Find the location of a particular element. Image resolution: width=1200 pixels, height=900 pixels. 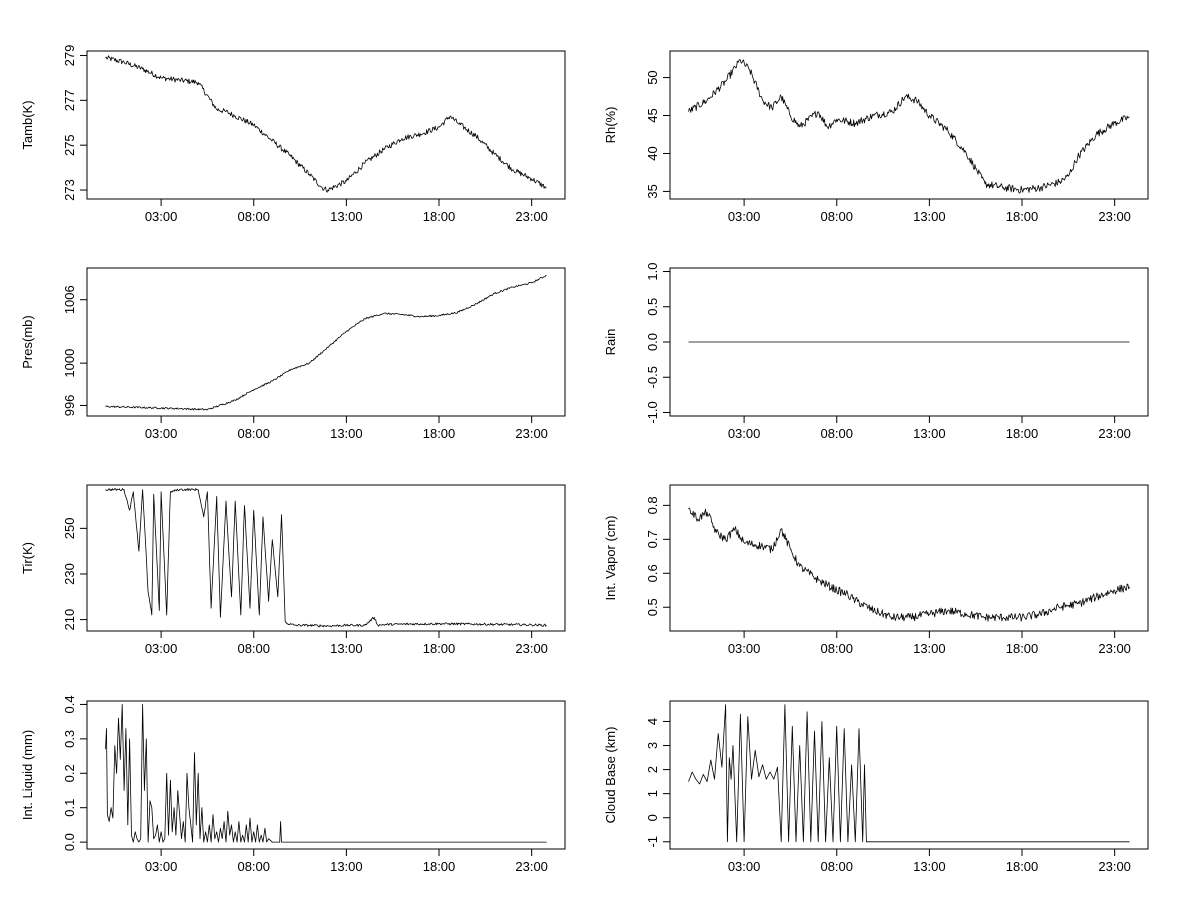

y-axis-label: Int. Vapor (cm) is located at coordinates (610, 557).